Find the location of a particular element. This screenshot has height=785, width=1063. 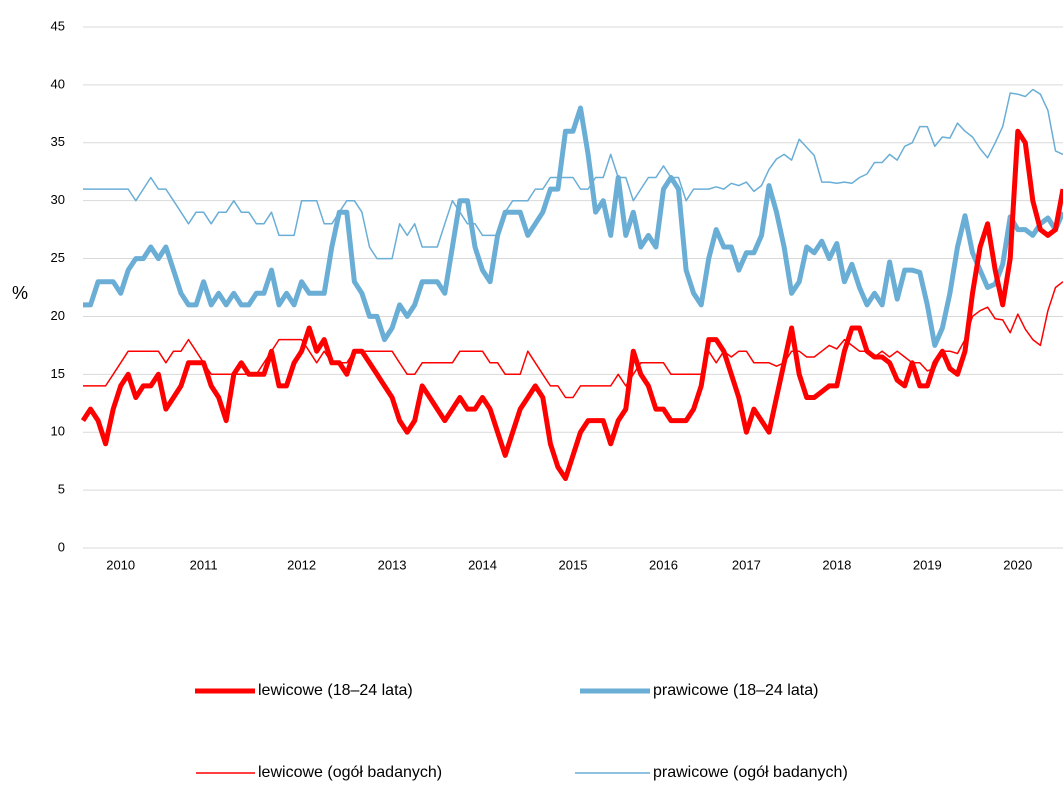

legend-label: prawicowe (ogół badanych) is located at coordinates (750, 772).